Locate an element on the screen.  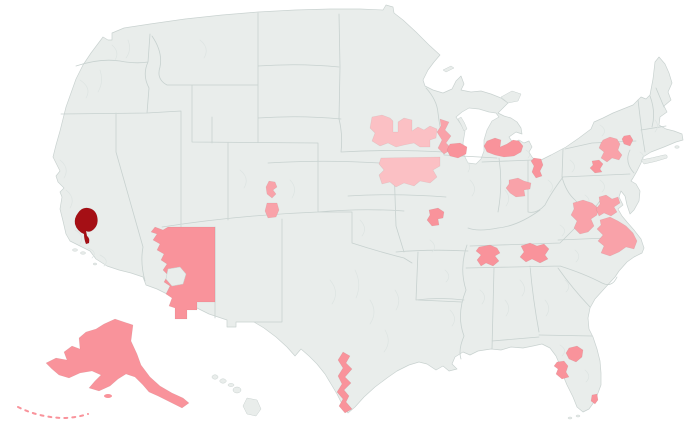
hawaii-big-island is located at coordinates (252, 407).